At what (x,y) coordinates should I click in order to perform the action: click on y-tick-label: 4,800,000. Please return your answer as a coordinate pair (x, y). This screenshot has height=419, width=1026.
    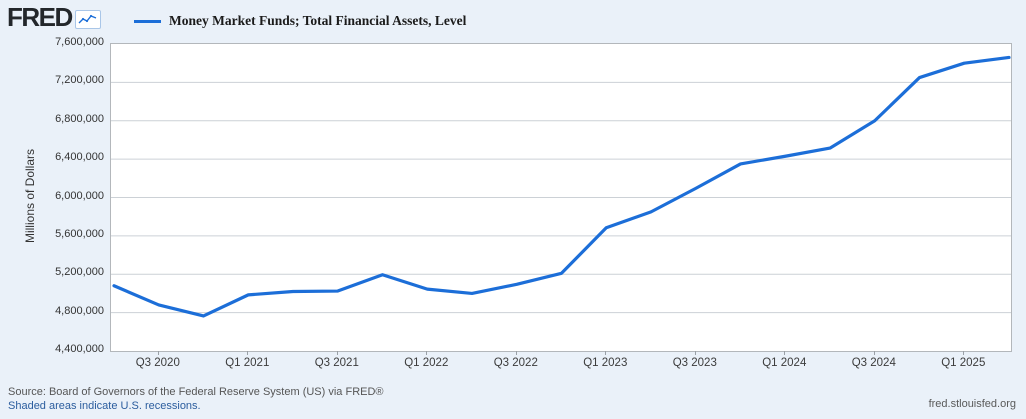
    Looking at the image, I should click on (79, 310).